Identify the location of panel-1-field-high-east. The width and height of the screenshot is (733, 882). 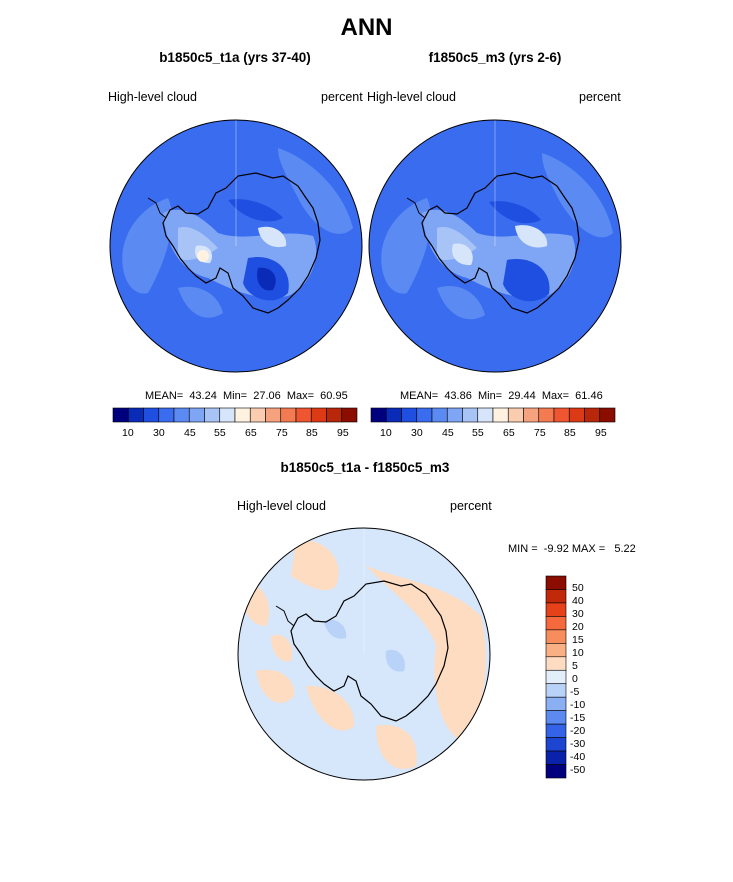
(272, 237).